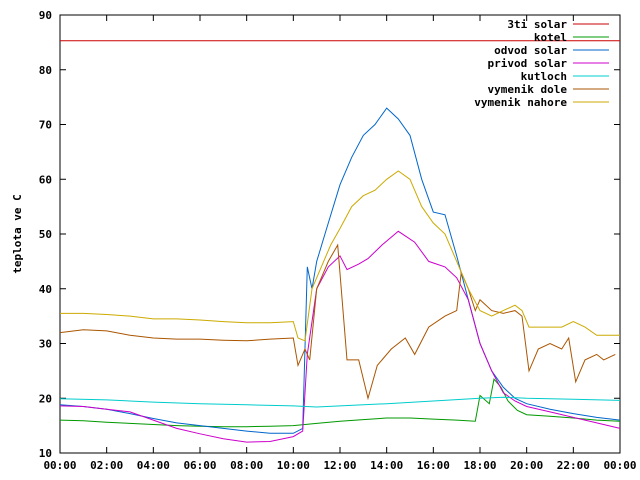 The image size is (640, 480). What do you see at coordinates (530, 50) in the screenshot?
I see `legend-label: odvod solar` at bounding box center [530, 50].